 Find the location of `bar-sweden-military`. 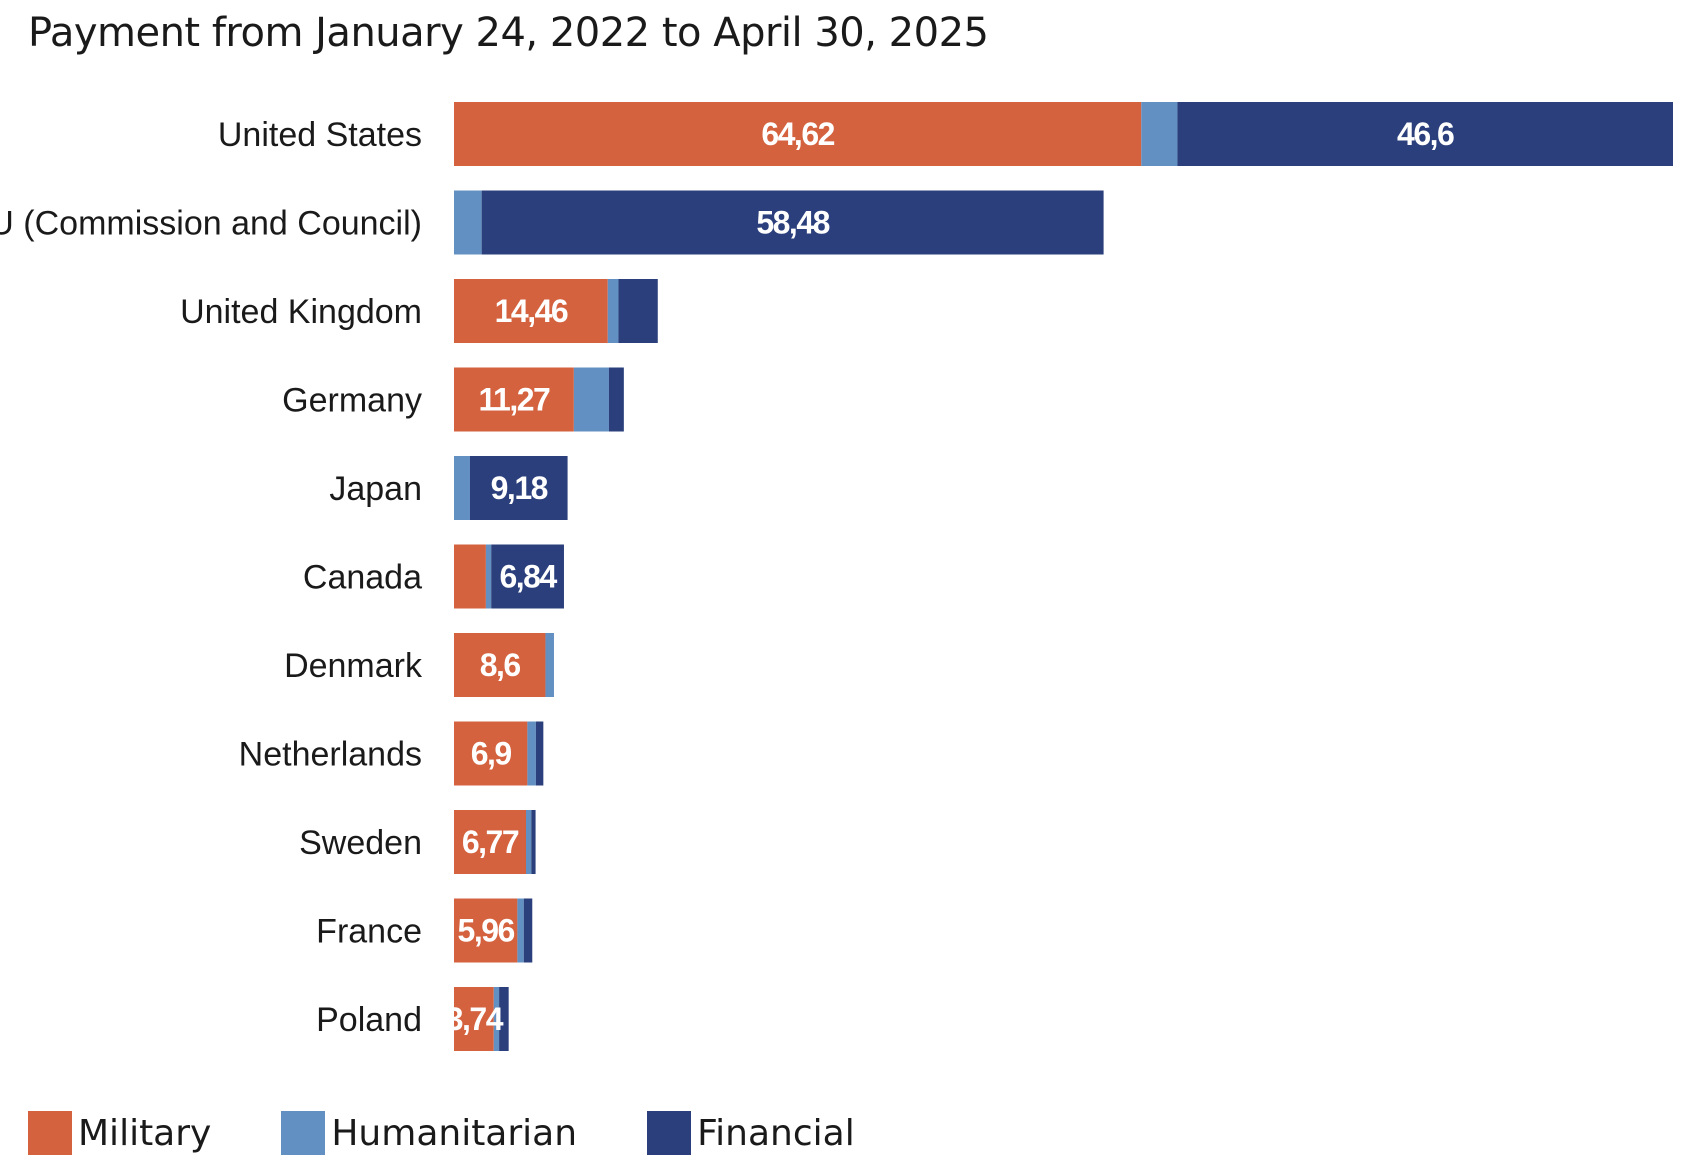

bar-sweden-military is located at coordinates (490, 842).